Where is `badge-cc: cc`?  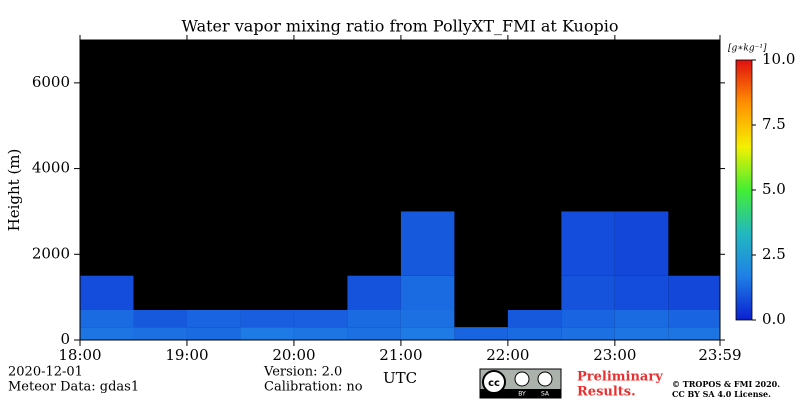
badge-cc: cc is located at coordinates (494, 383).